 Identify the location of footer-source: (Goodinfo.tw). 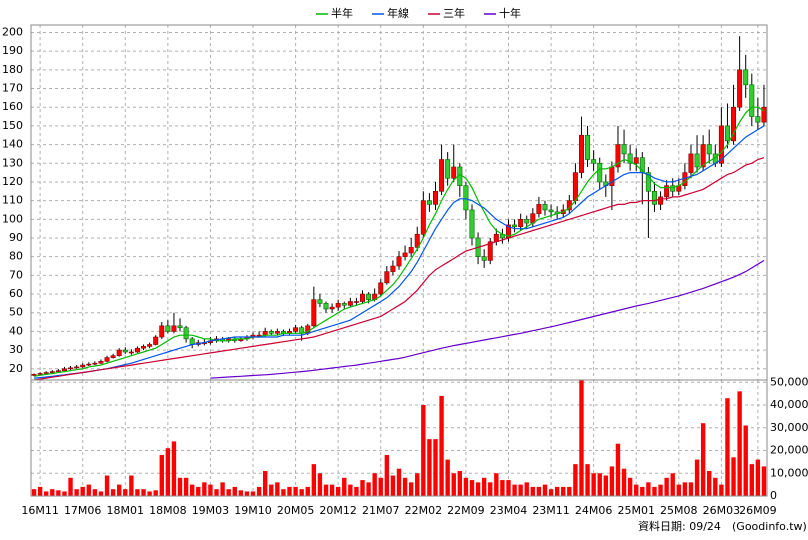
(769, 526).